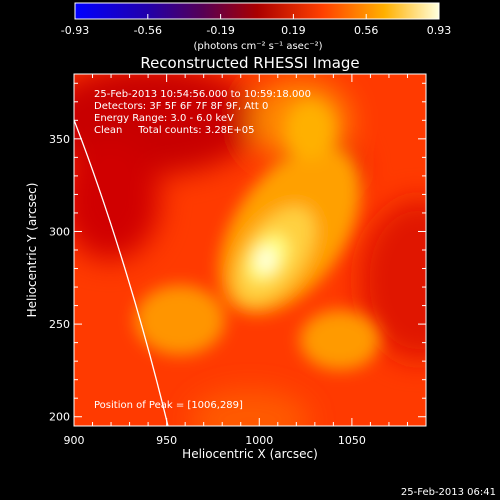 The width and height of the screenshot is (500, 500). I want to click on colorbar-tick-label: 0.93, so click(439, 30).